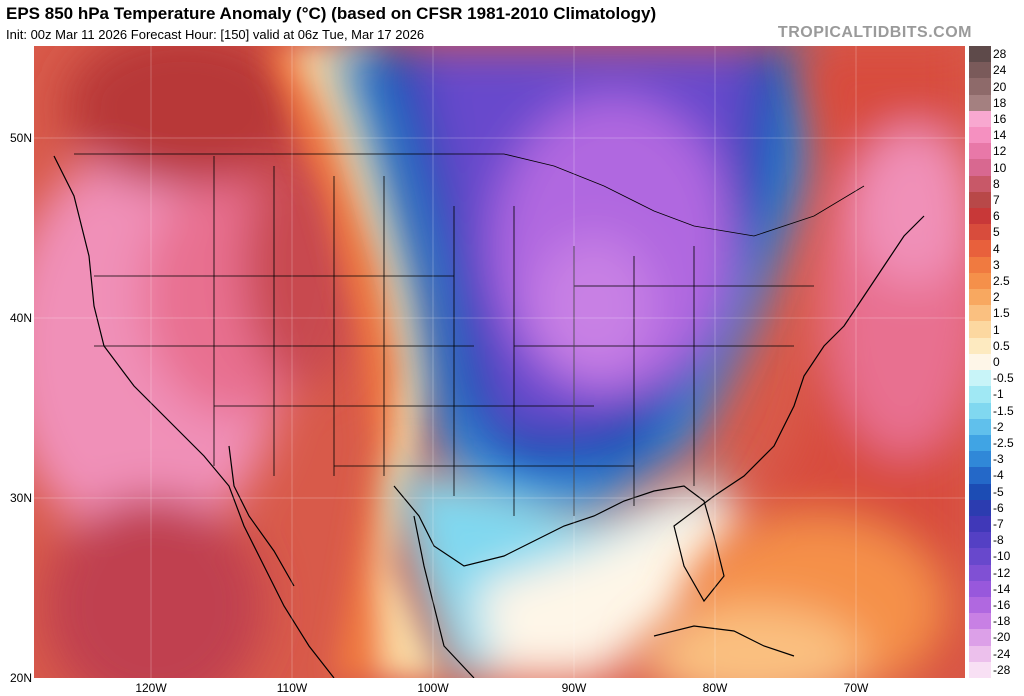 The image size is (1024, 696). Describe the element at coordinates (1002, 605) in the screenshot. I see `colorbar-label: -16` at that location.